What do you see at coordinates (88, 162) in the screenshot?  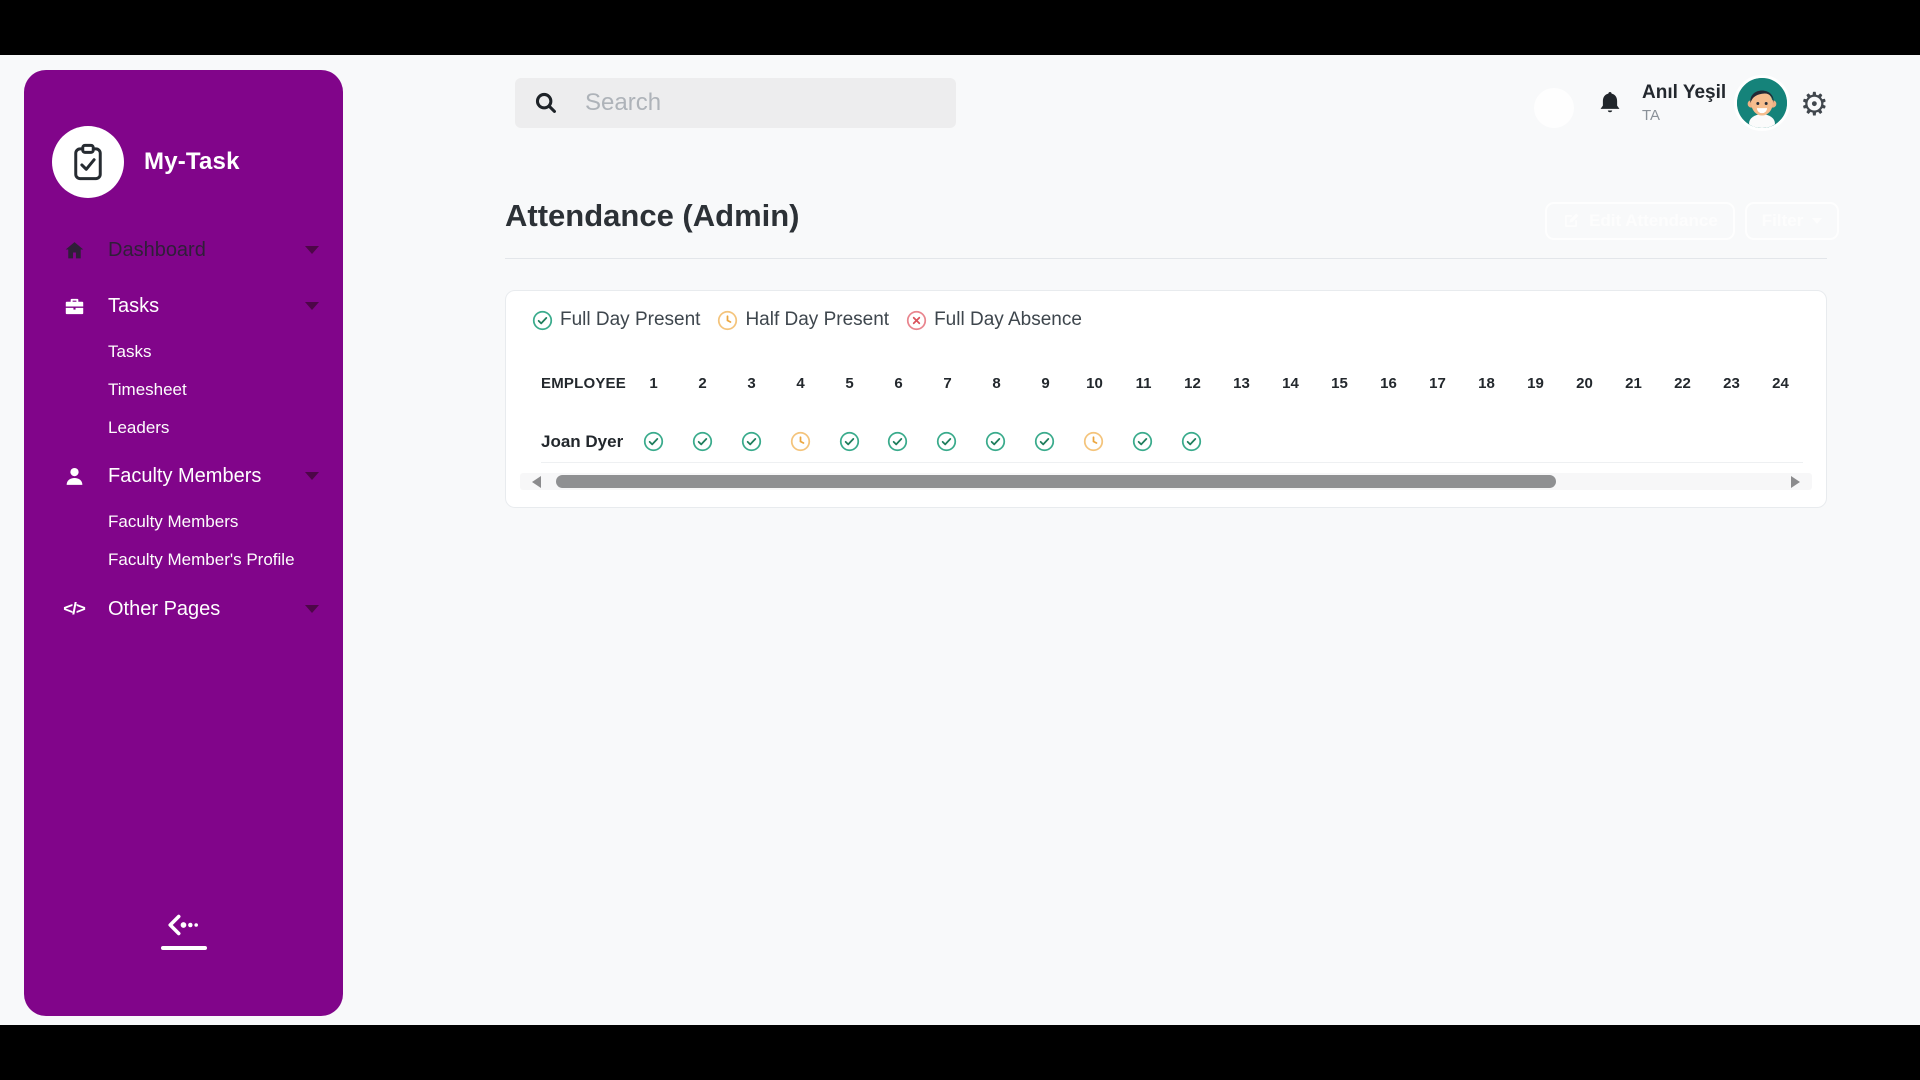 I see `clipboard-logo-icon` at bounding box center [88, 162].